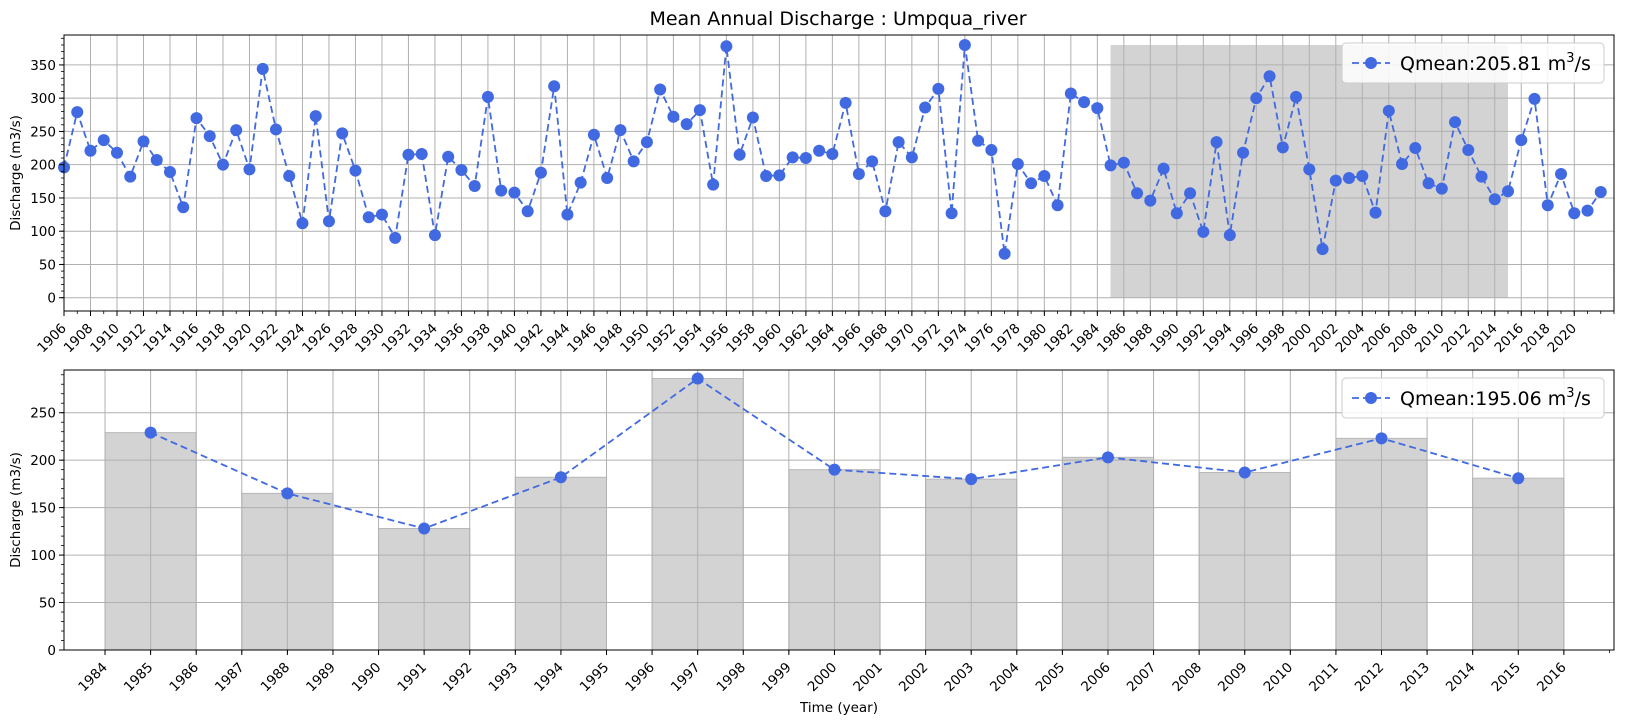 This screenshot has height=723, width=1625. I want to click on x-tick-label: 1988, so click(1139, 339).